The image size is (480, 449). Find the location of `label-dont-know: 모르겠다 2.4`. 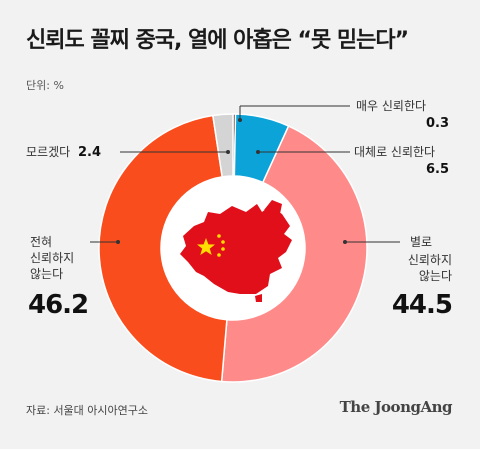

label-dont-know: 모르겠다 2.4 is located at coordinates (64, 152).